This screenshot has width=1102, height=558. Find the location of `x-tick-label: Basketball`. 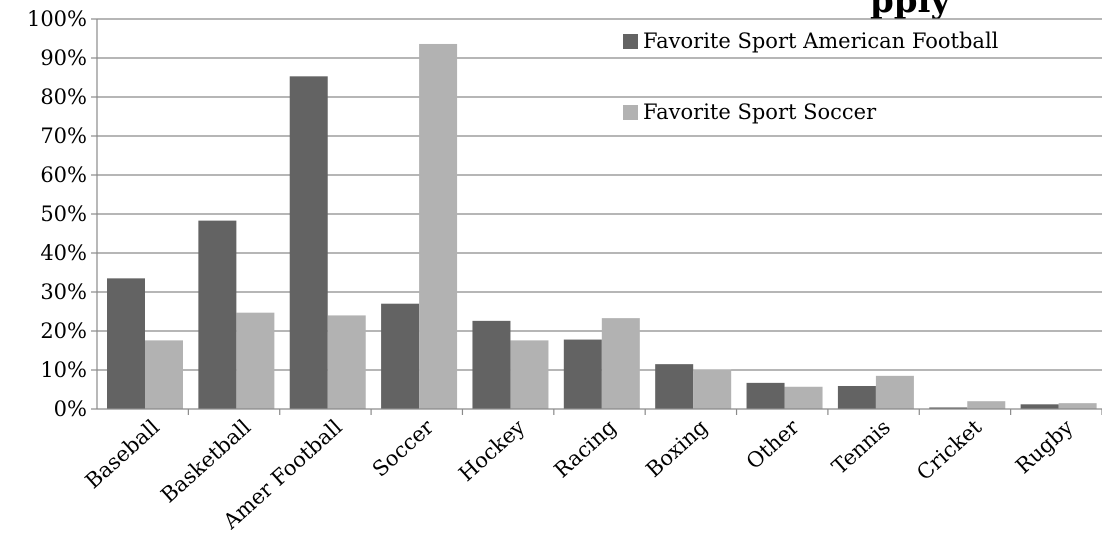

x-tick-label: Basketball is located at coordinates (205, 461).